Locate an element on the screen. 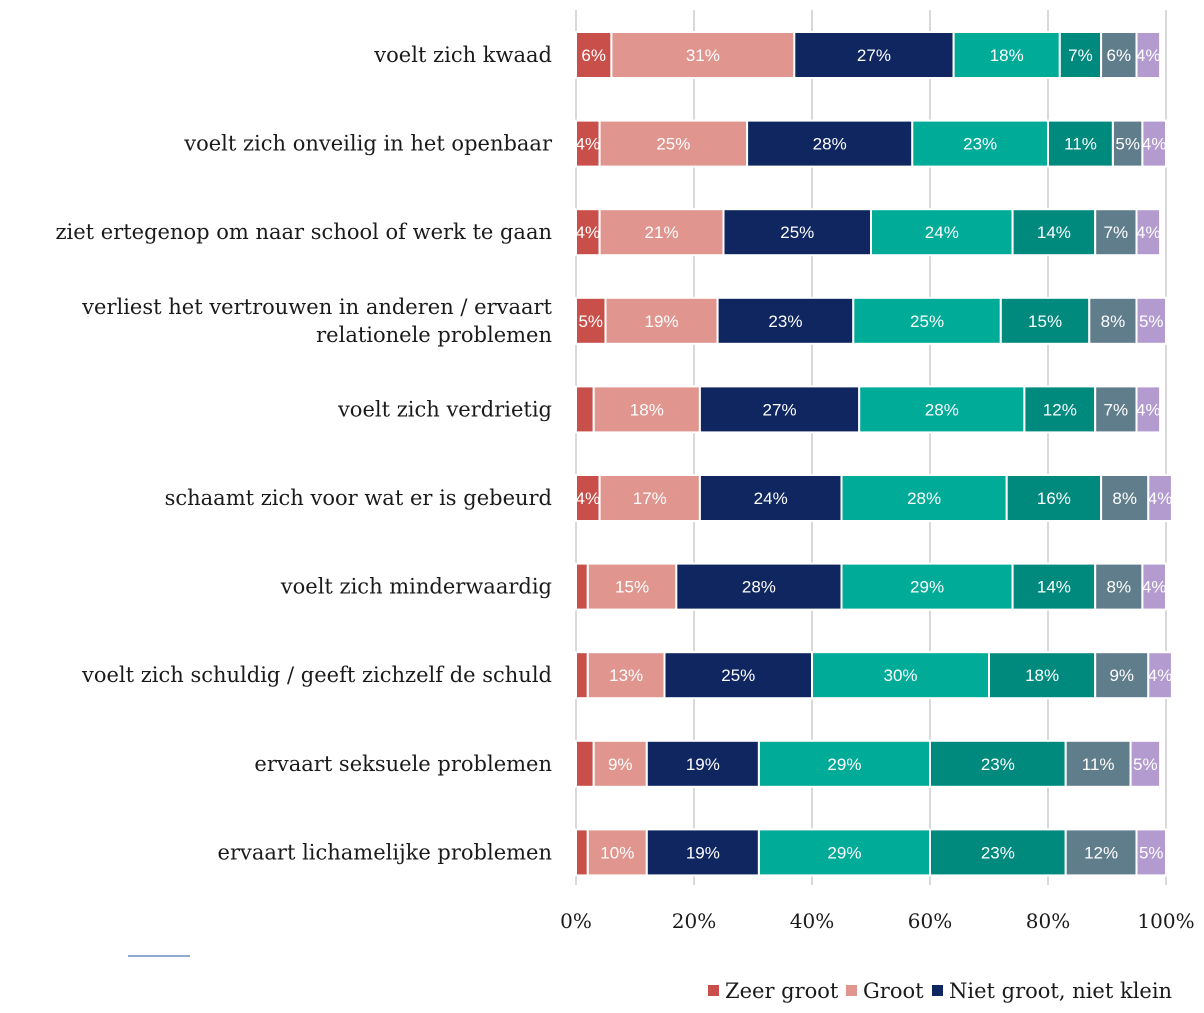  bar-row: 10% 19% 29% 23% 12% 5% is located at coordinates (871, 852).